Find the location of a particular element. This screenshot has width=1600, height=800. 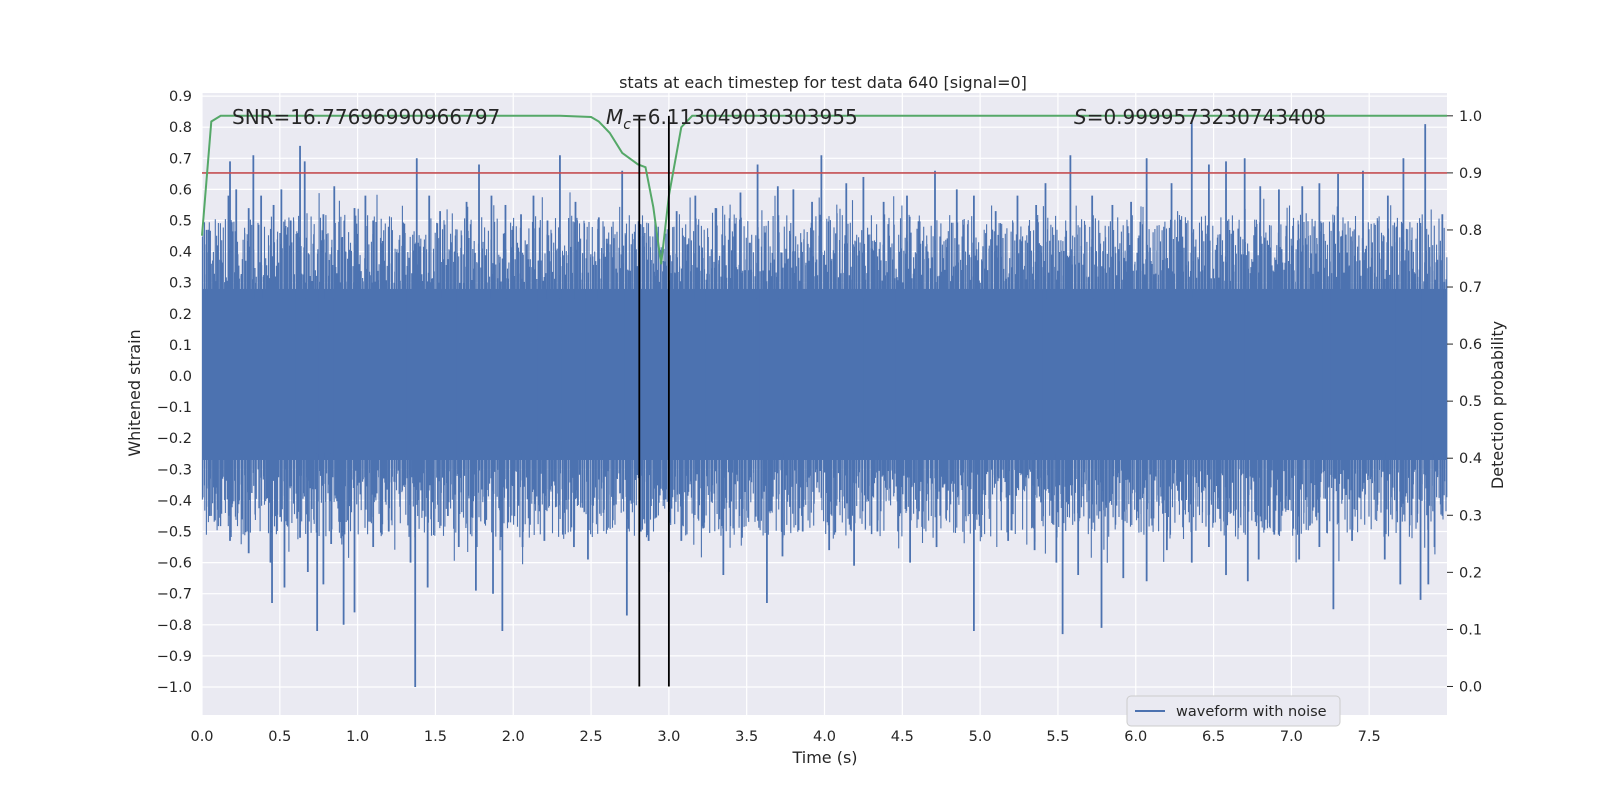

x-tick-label: 5.5 is located at coordinates (1057, 737).